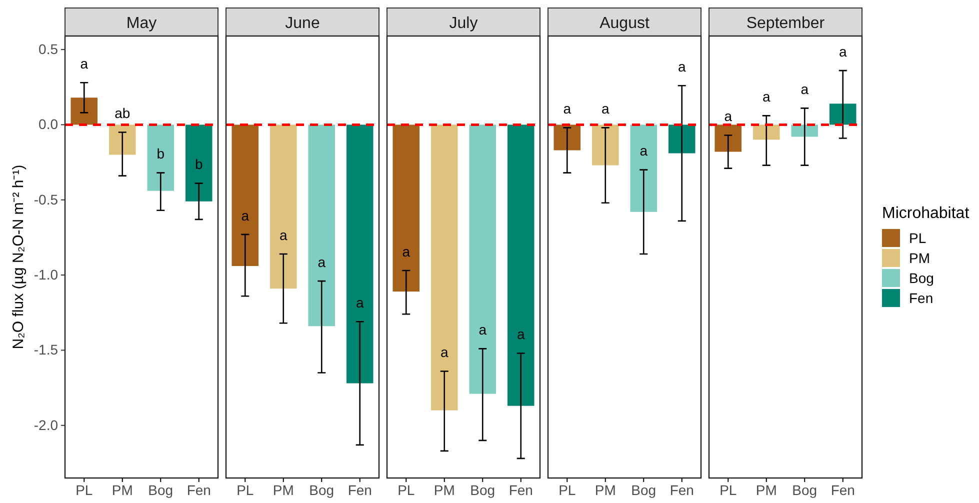  What do you see at coordinates (921, 298) in the screenshot?
I see `legend-label: Fen` at bounding box center [921, 298].